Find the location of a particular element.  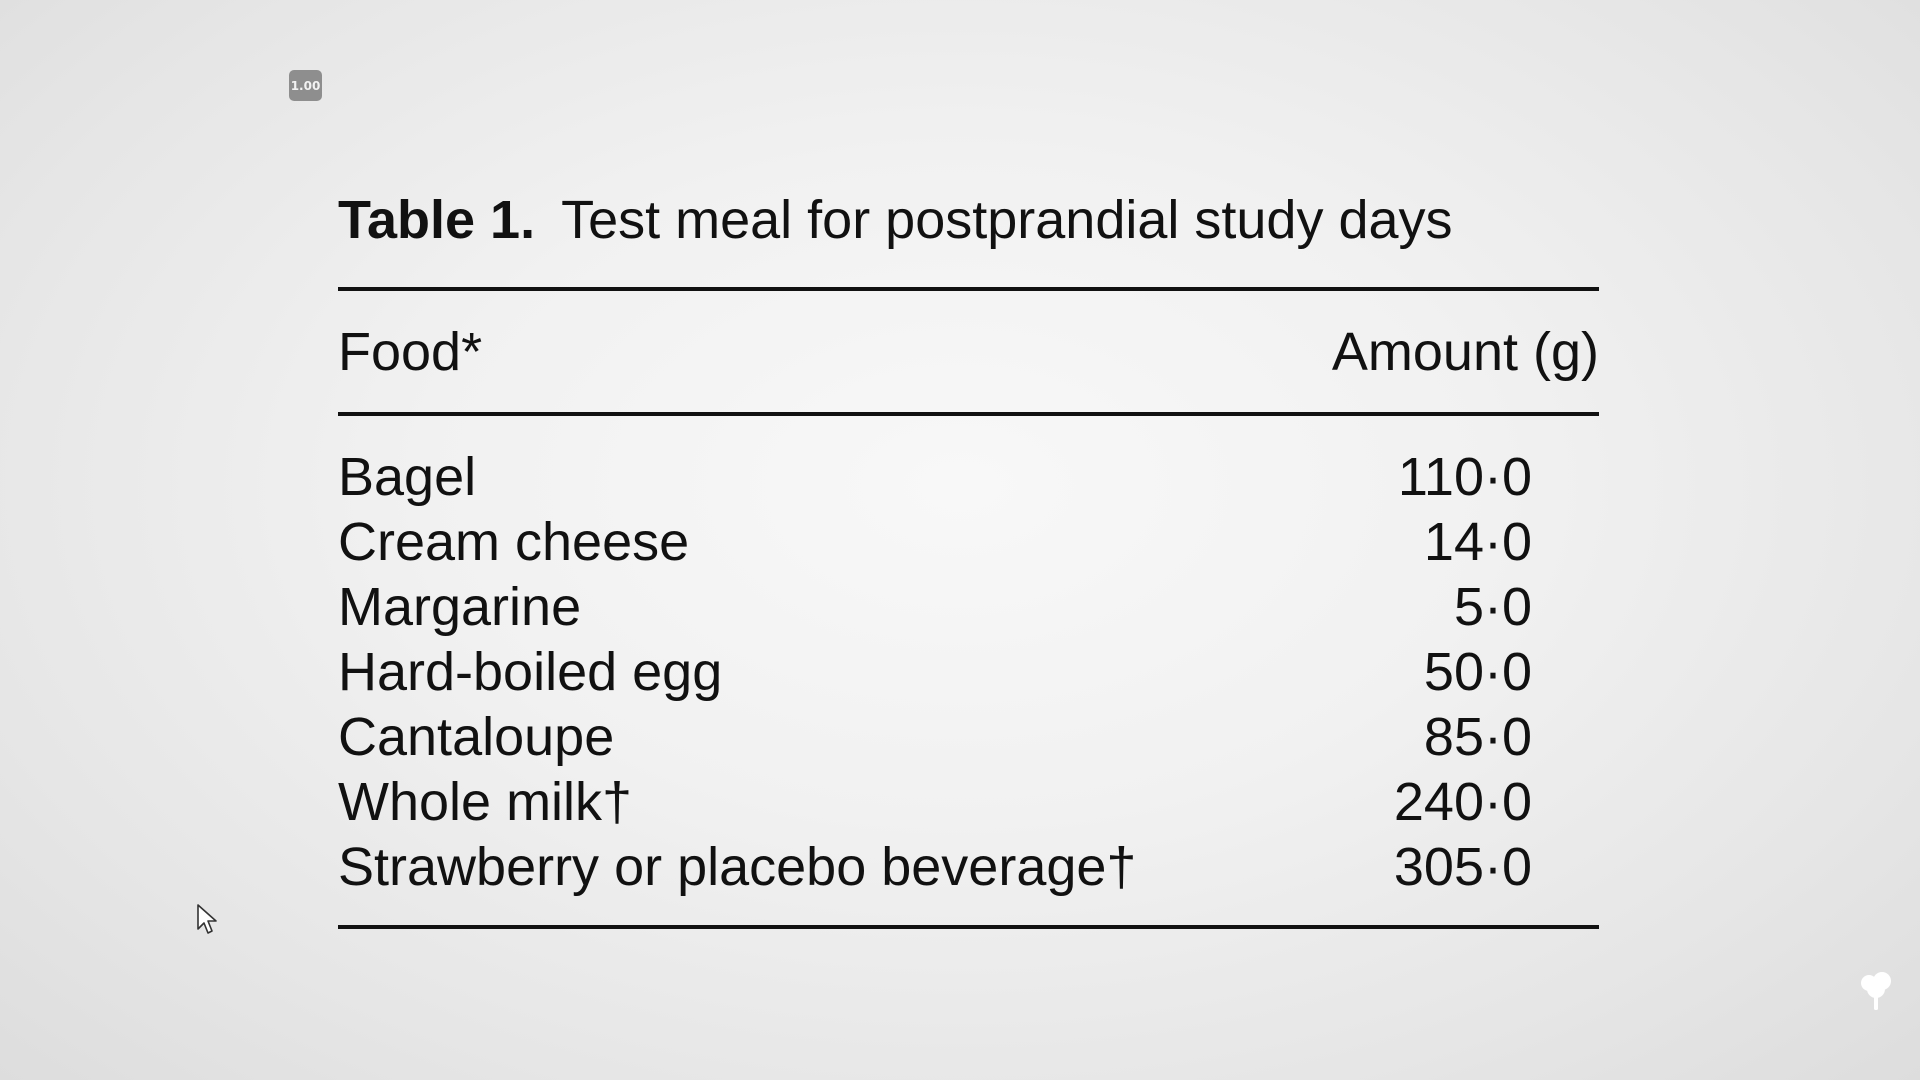

table-row: Whole milk† 240·0 is located at coordinates (968, 801).